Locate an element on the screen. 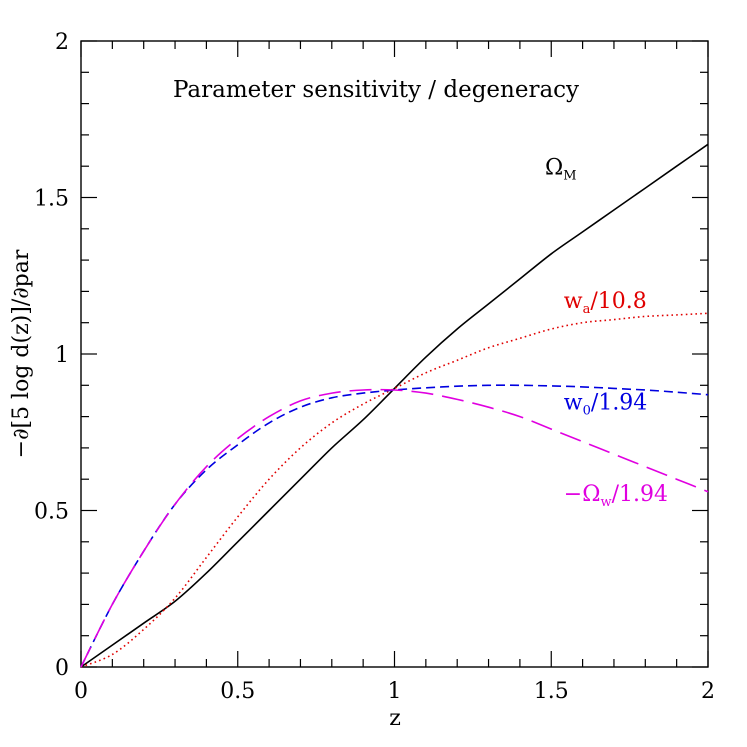  x-tick-label: 1.5 is located at coordinates (551, 691).